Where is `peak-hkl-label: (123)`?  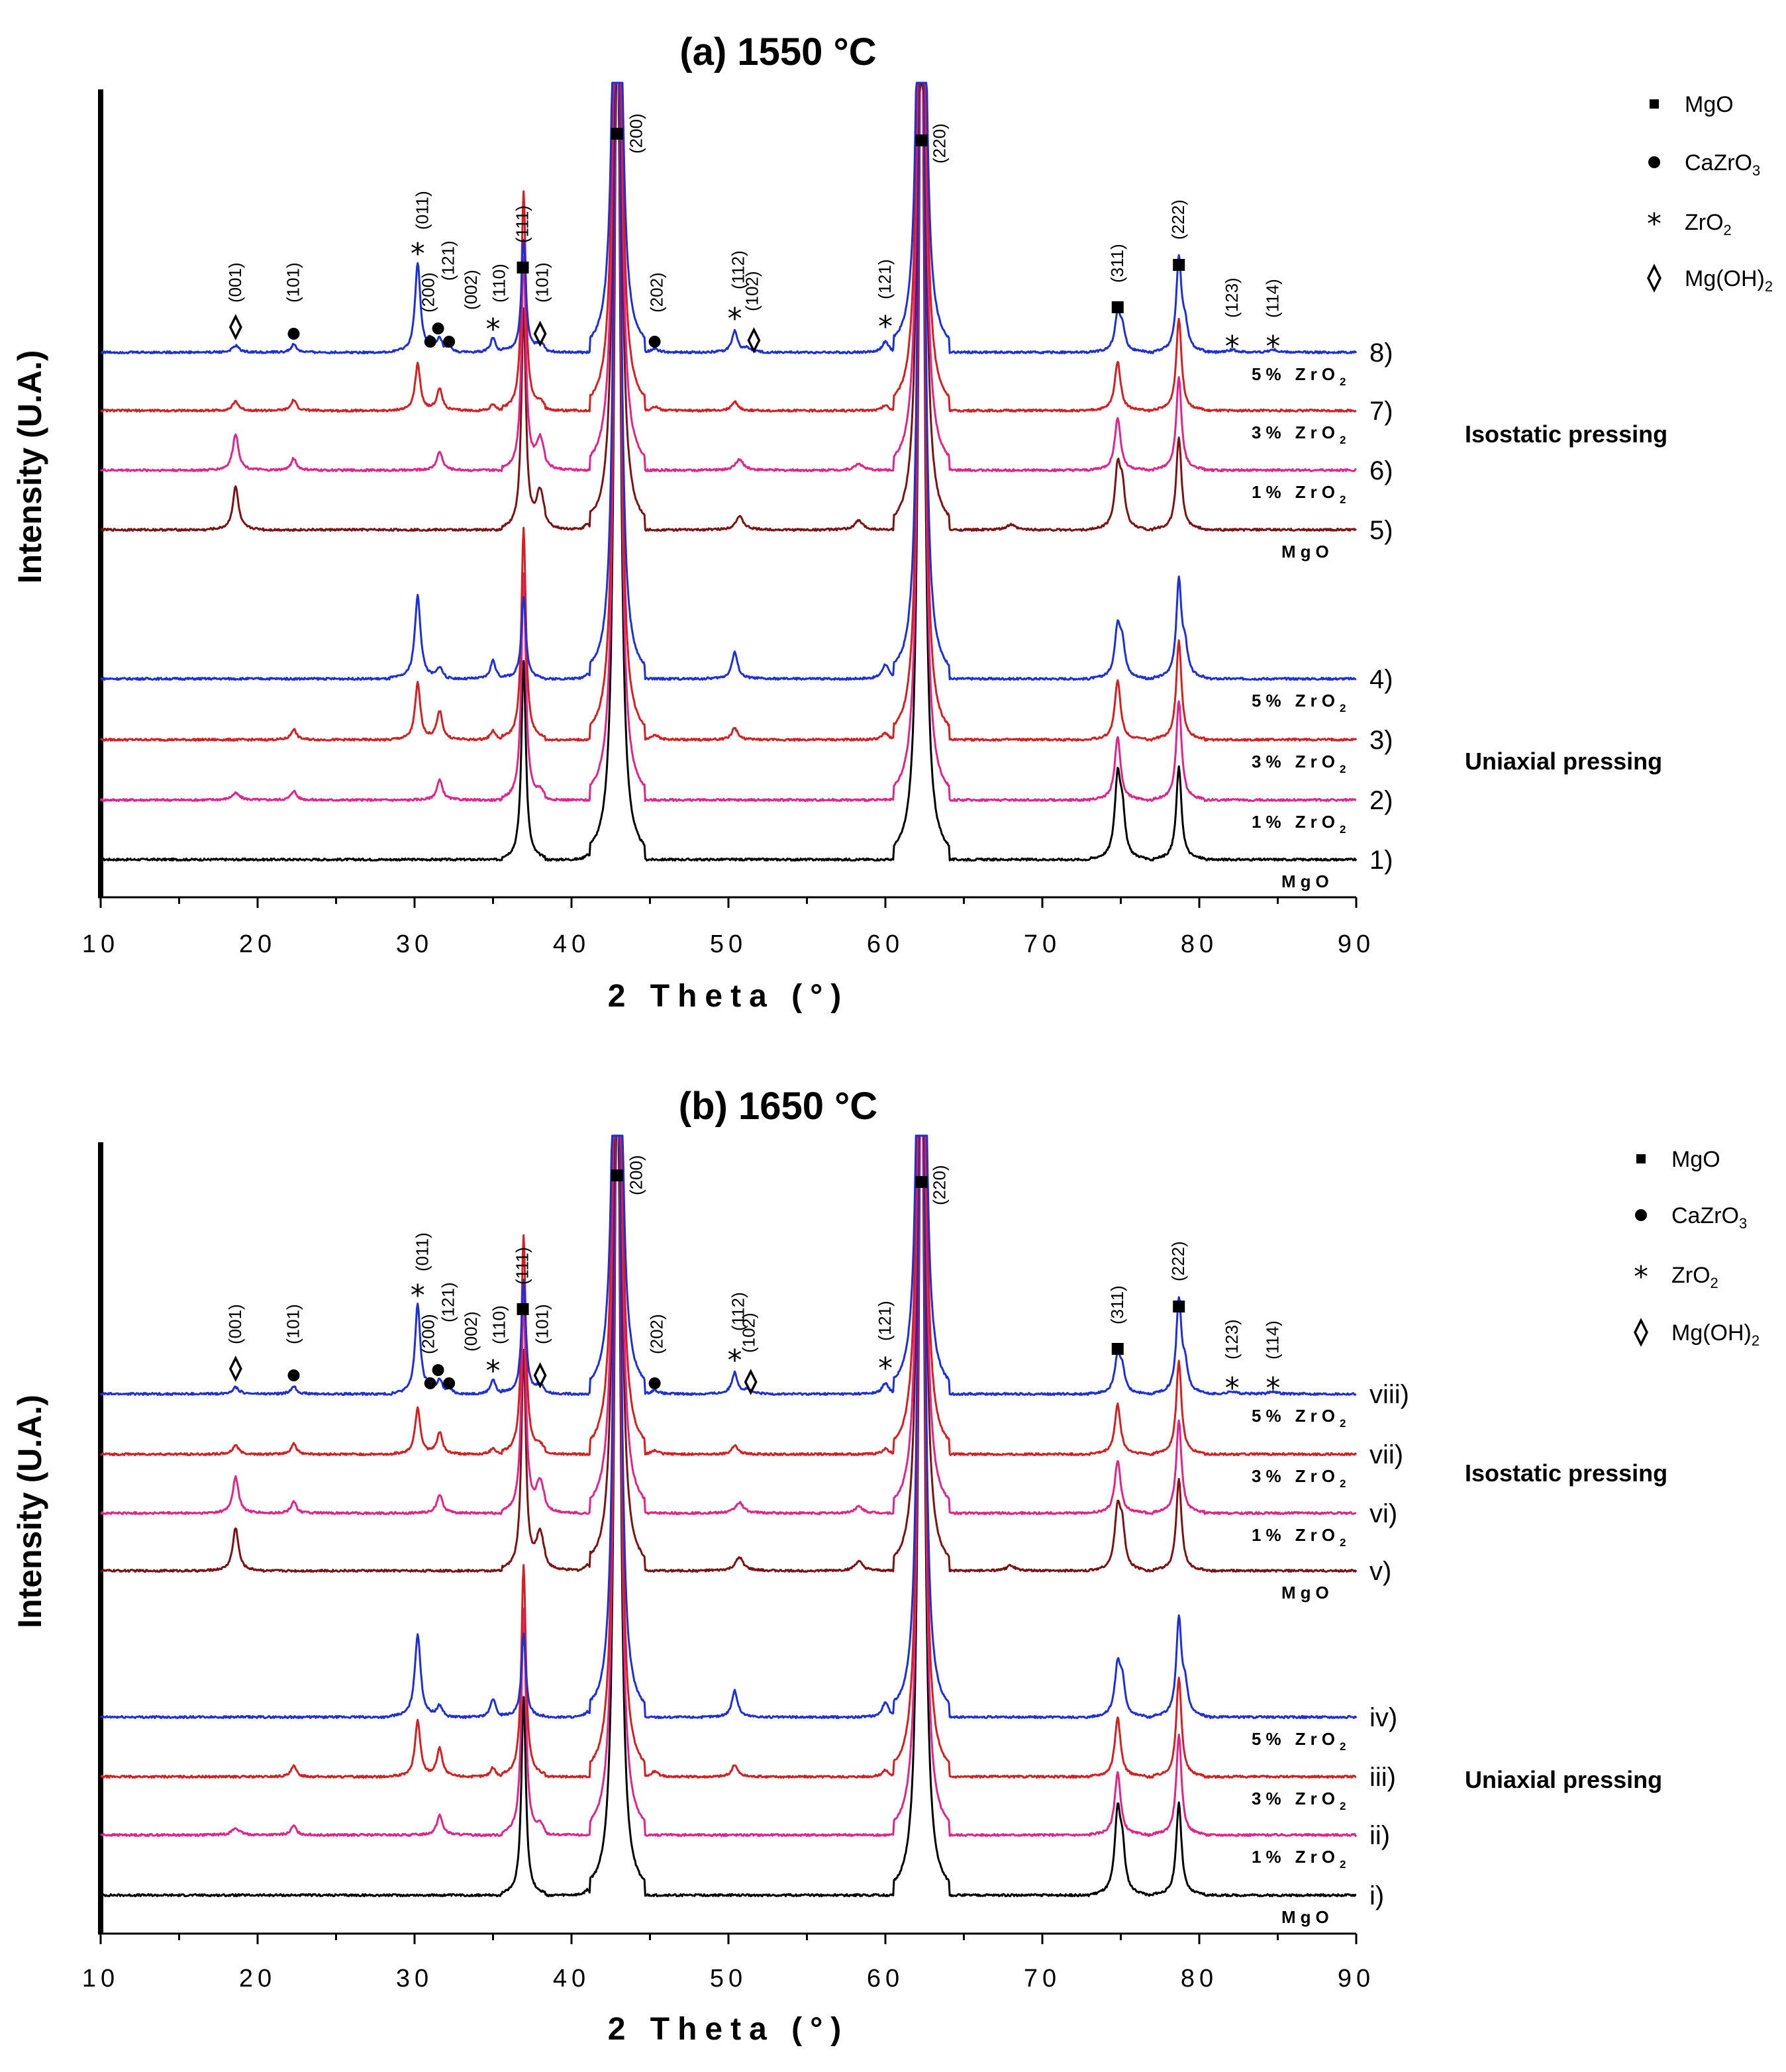 peak-hkl-label: (123) is located at coordinates (1232, 297).